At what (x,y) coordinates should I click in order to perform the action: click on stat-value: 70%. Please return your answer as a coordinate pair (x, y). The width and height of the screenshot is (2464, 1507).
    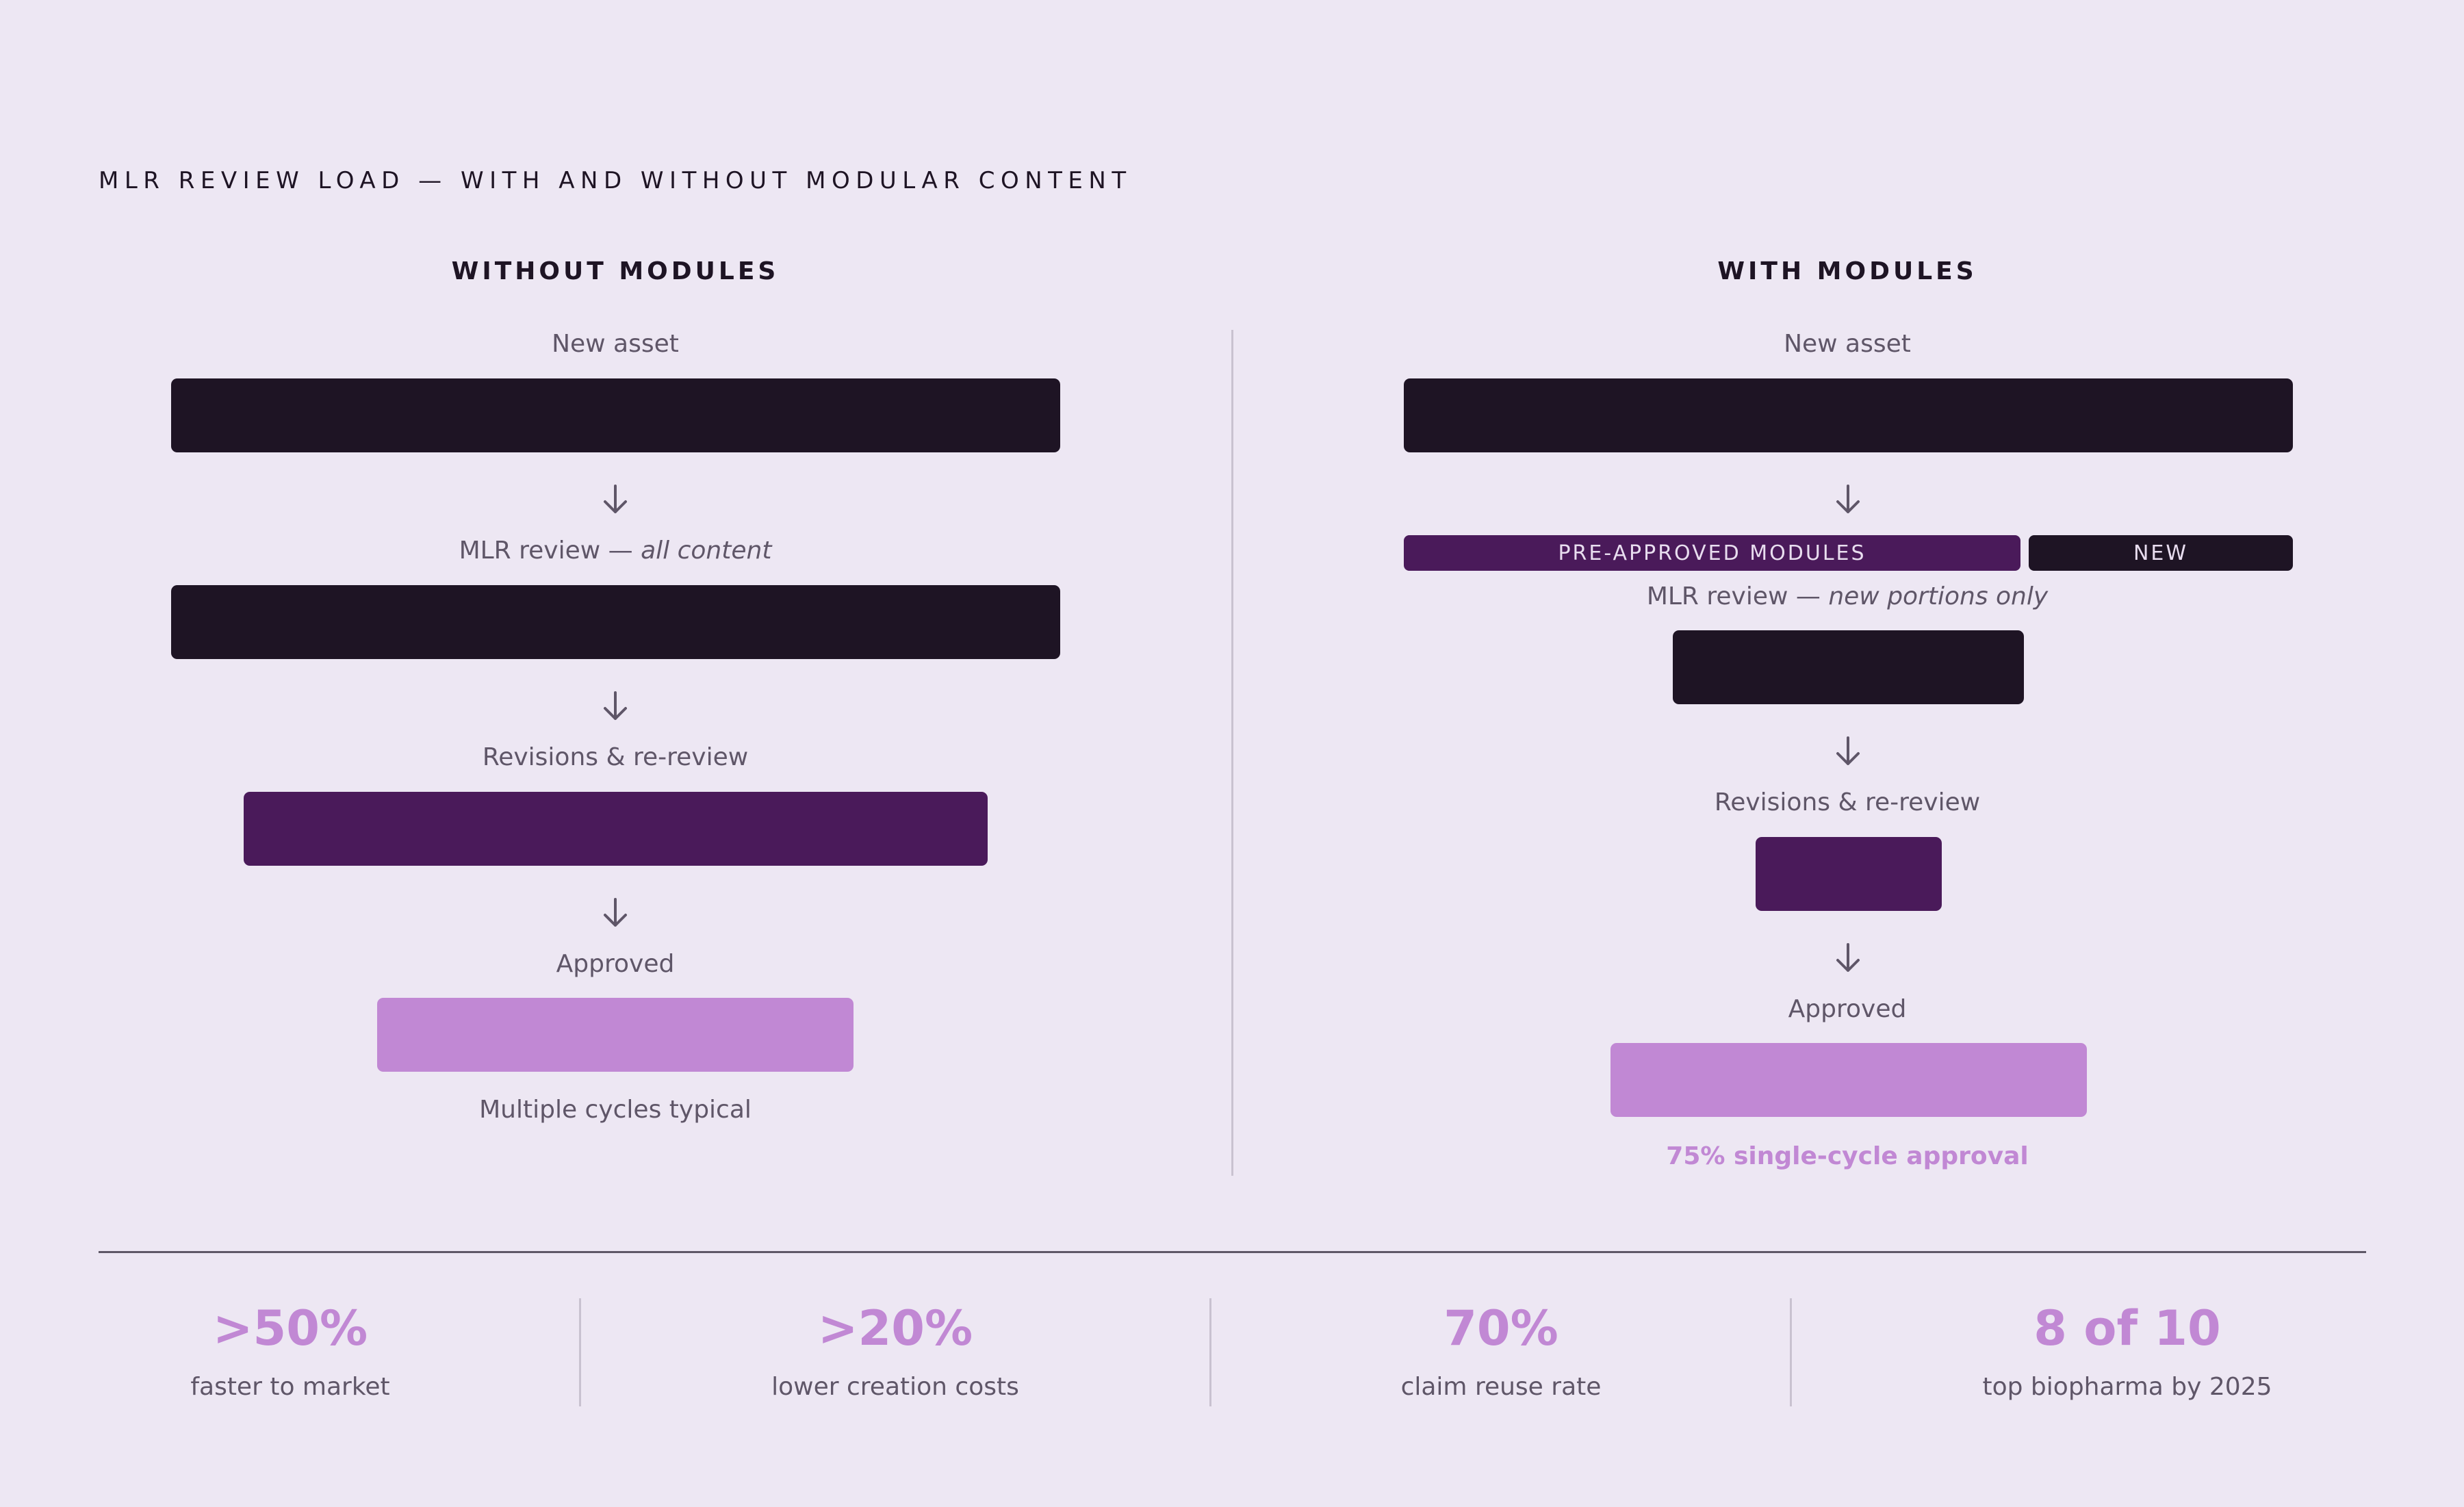
    Looking at the image, I should click on (1500, 1328).